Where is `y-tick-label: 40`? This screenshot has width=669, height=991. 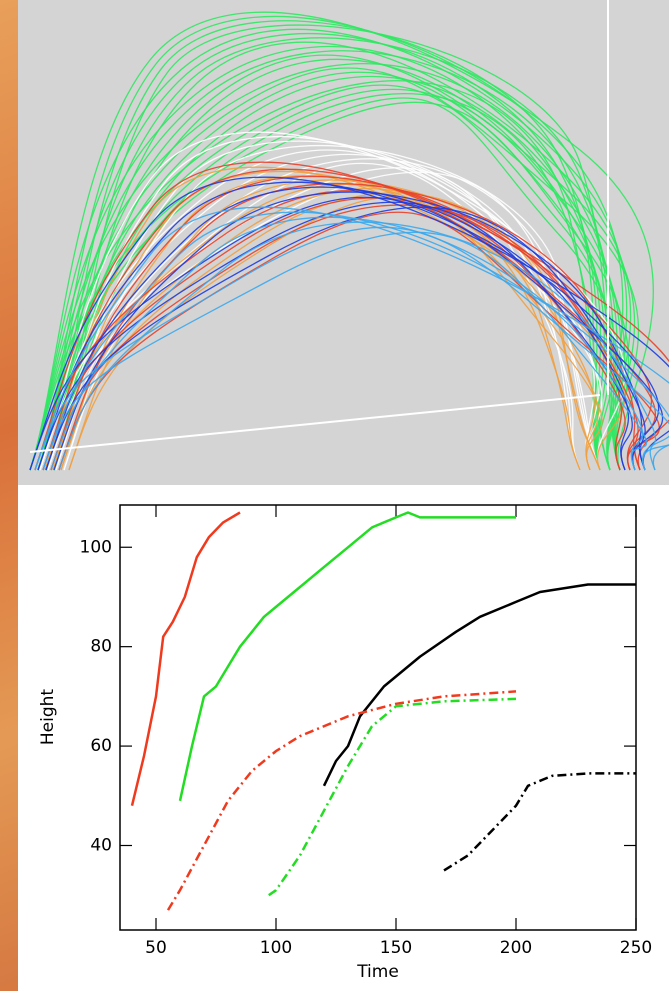
y-tick-label: 40 is located at coordinates (101, 845).